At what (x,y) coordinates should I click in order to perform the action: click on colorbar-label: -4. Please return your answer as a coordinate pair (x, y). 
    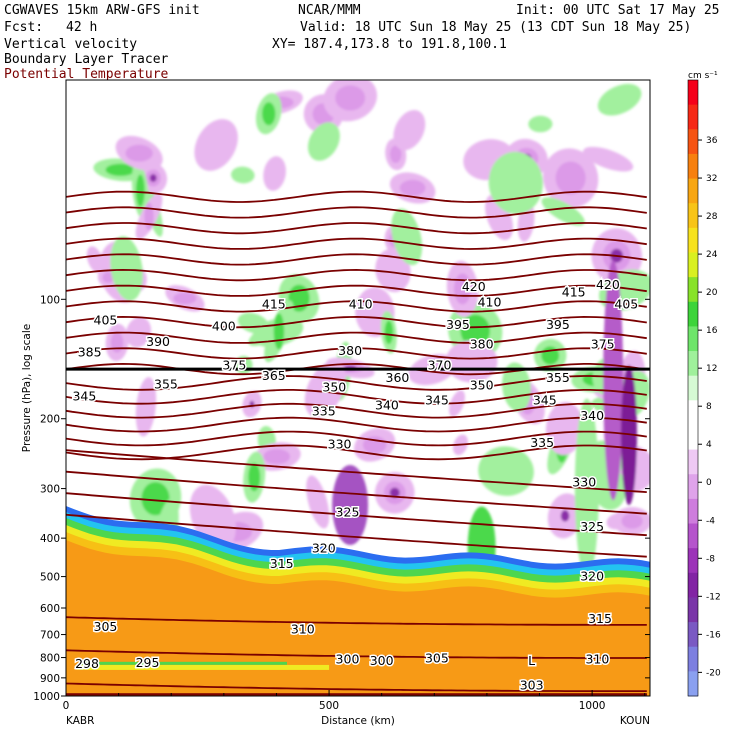
    Looking at the image, I should click on (710, 521).